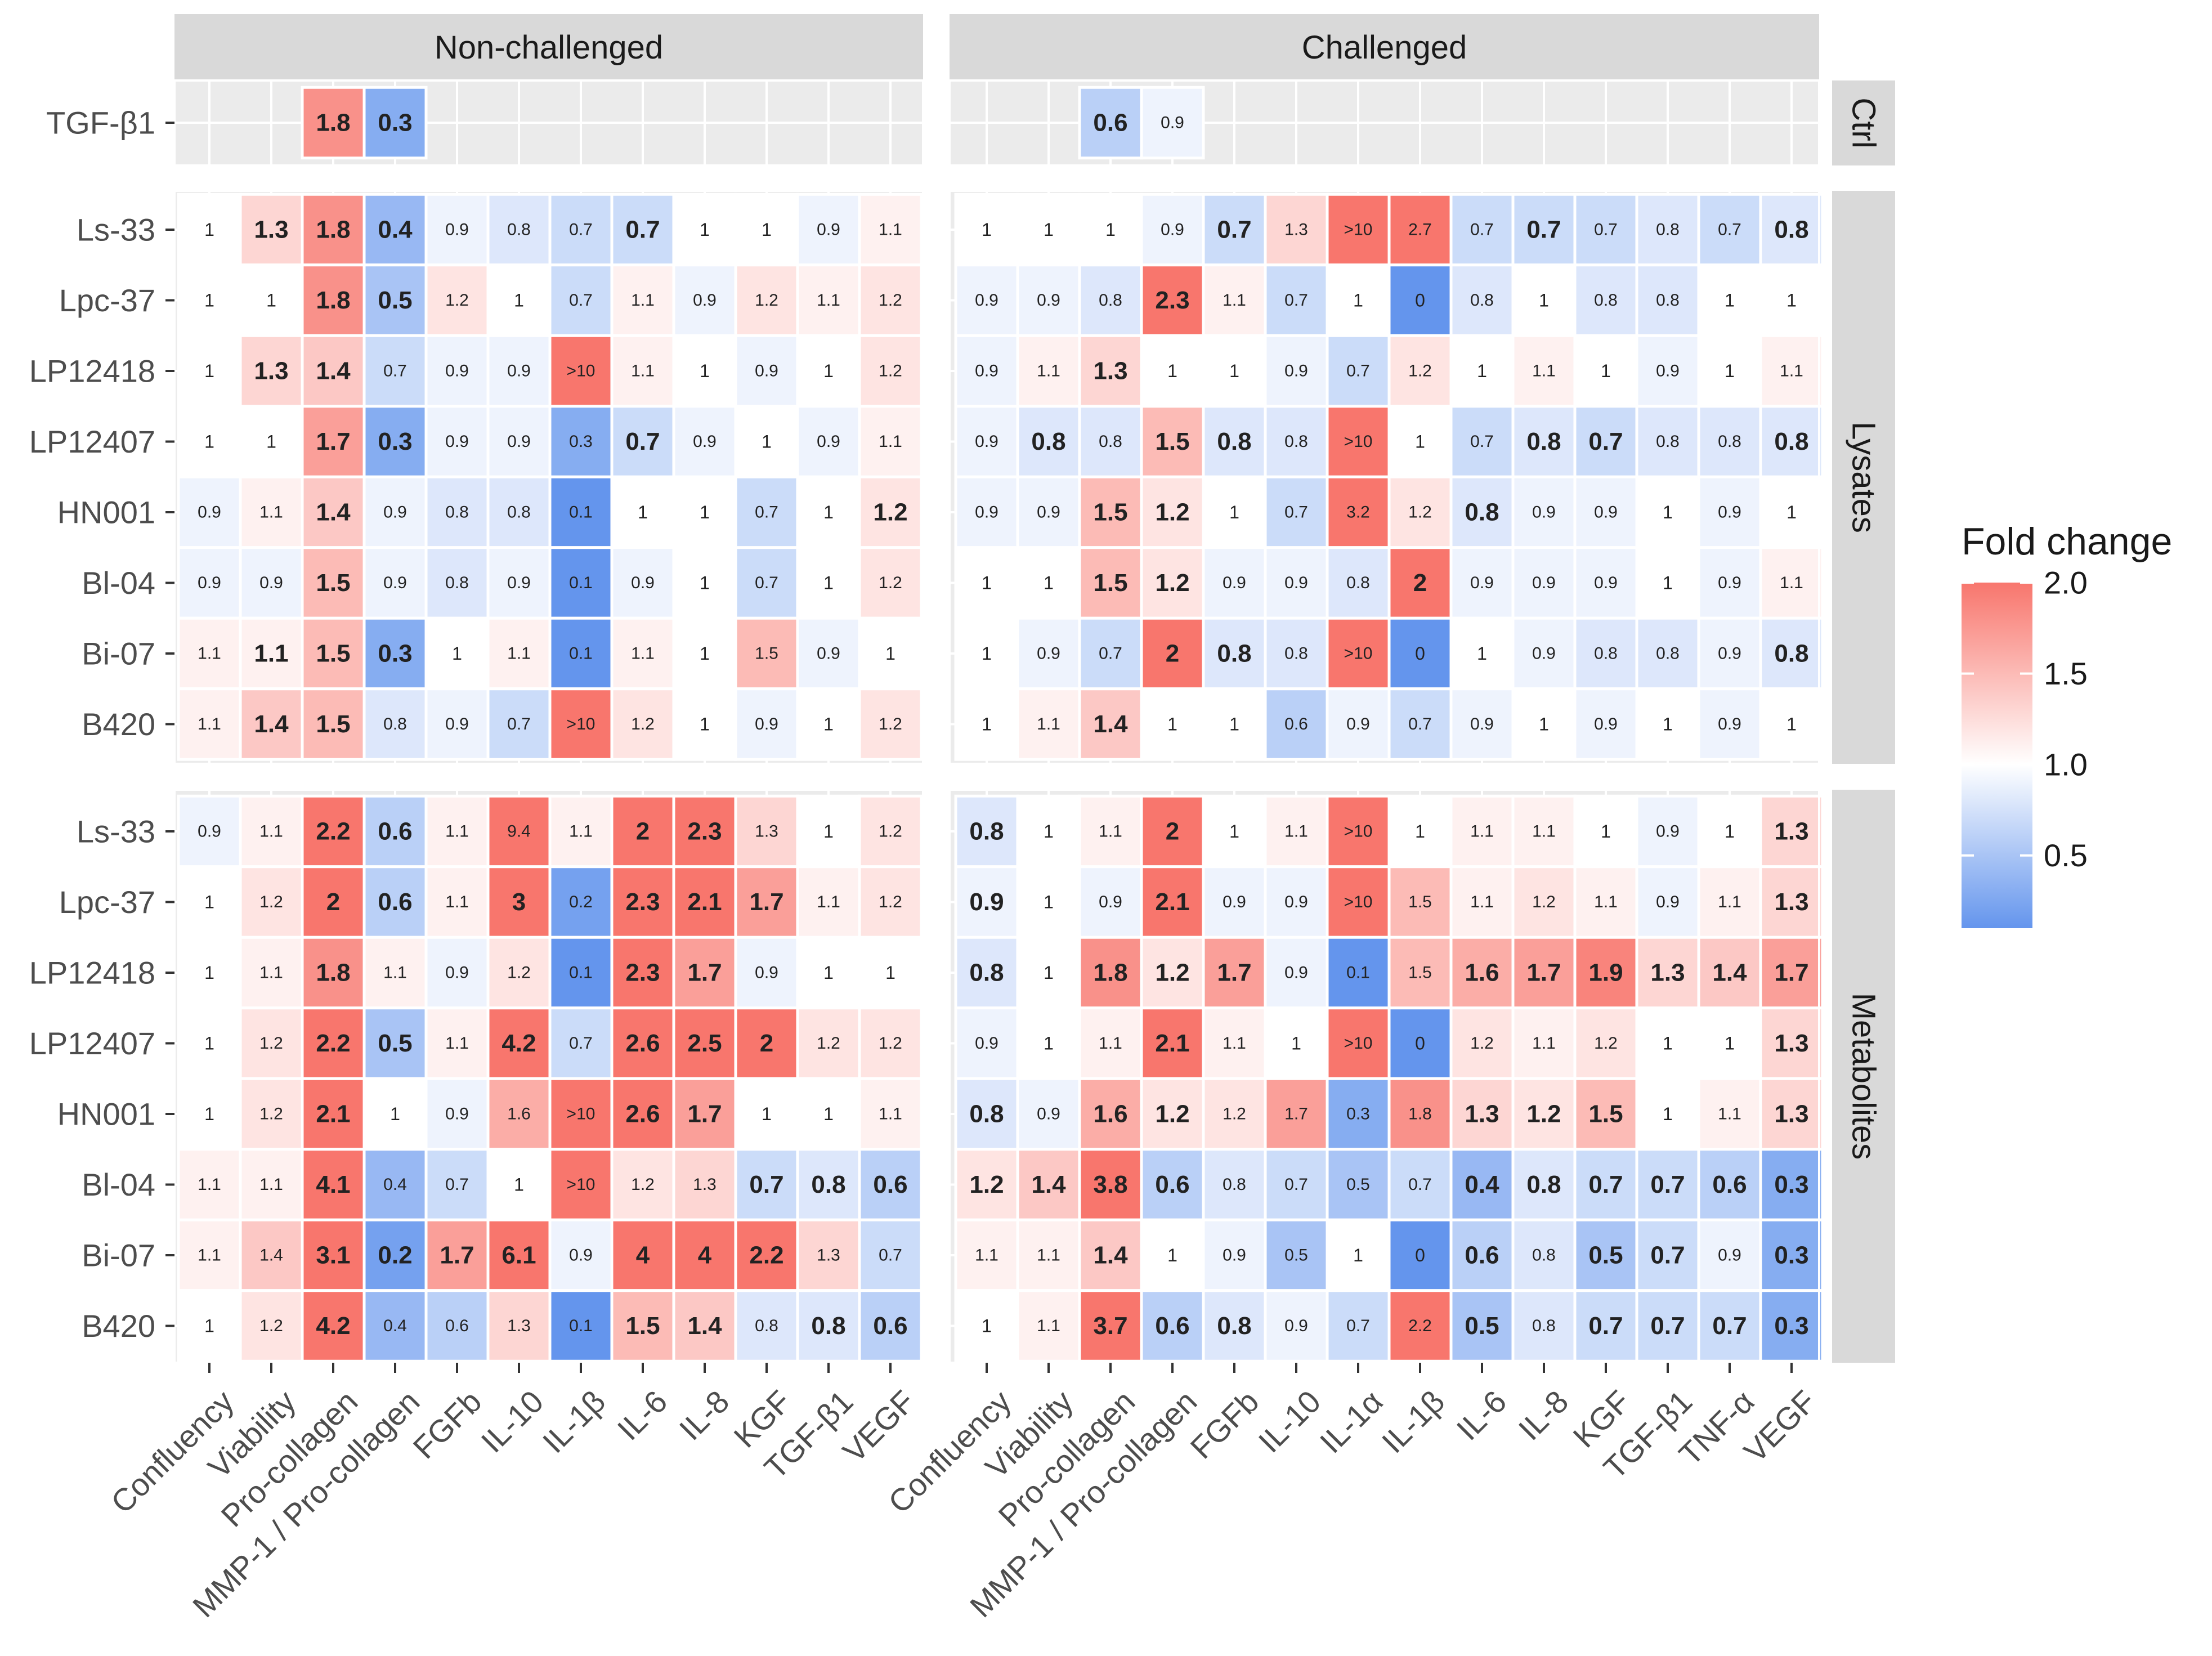  Describe the element at coordinates (1997, 755) in the screenshot. I see `legend-colorbar` at that location.